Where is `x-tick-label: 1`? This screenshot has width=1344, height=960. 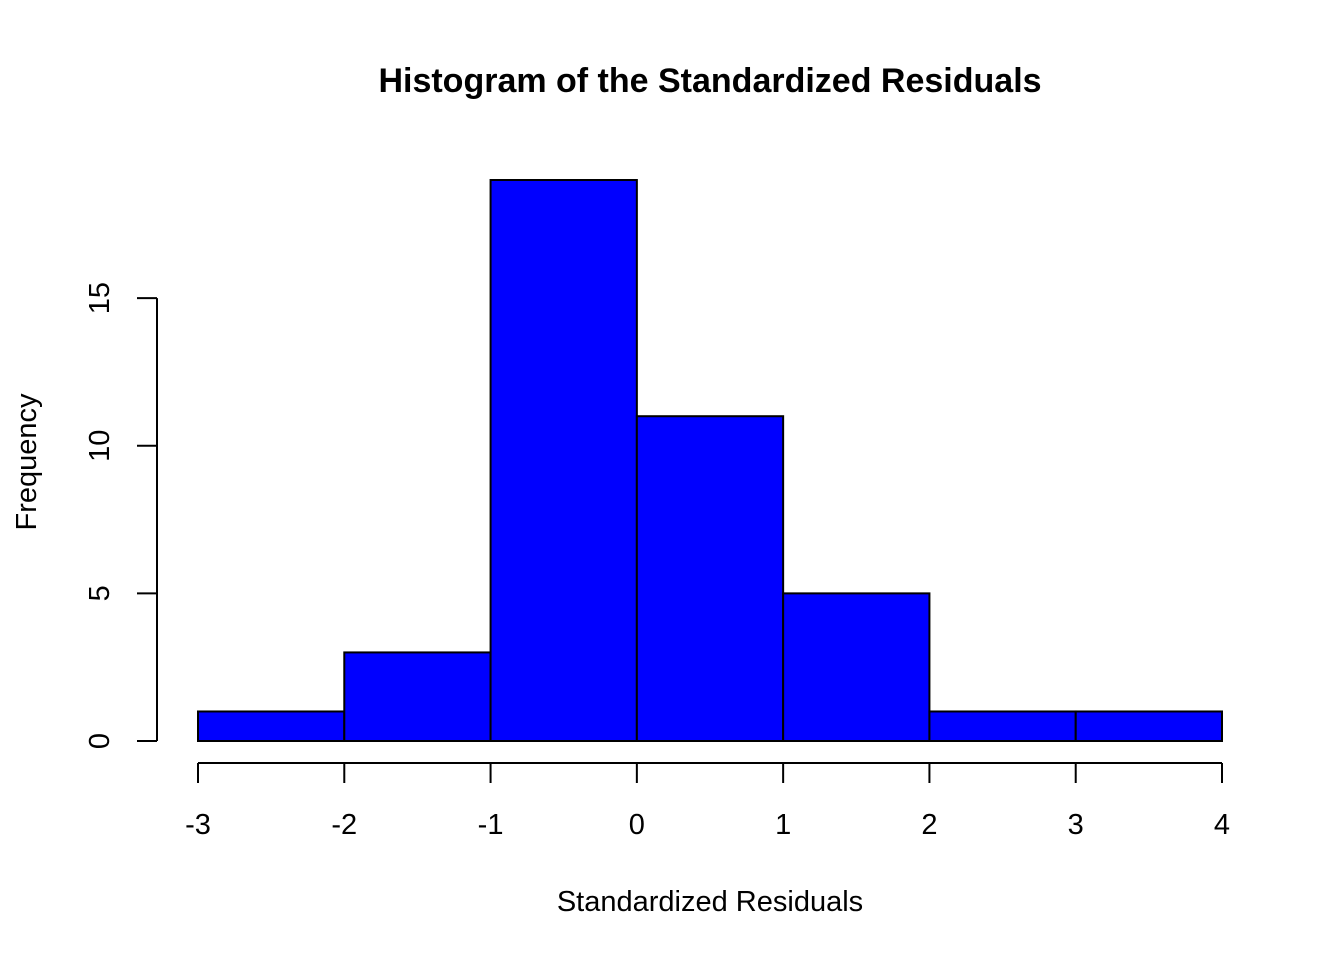
x-tick-label: 1 is located at coordinates (783, 825).